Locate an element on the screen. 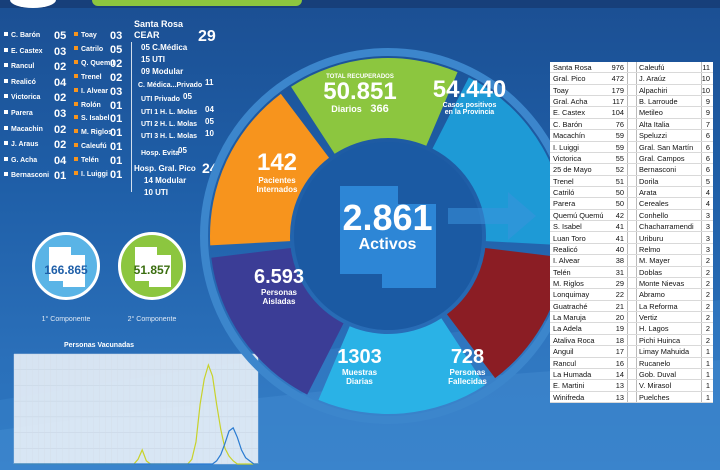 This screenshot has height=470, width=720. left-list-item: E. Castex 03 is located at coordinates (38, 53).